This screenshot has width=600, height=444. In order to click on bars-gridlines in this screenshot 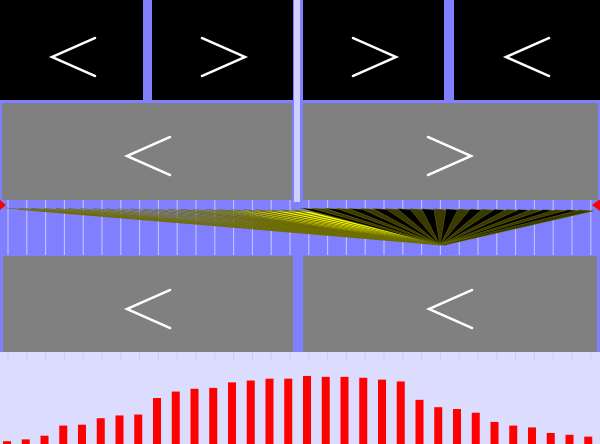, I will do `click(299, 356)`.